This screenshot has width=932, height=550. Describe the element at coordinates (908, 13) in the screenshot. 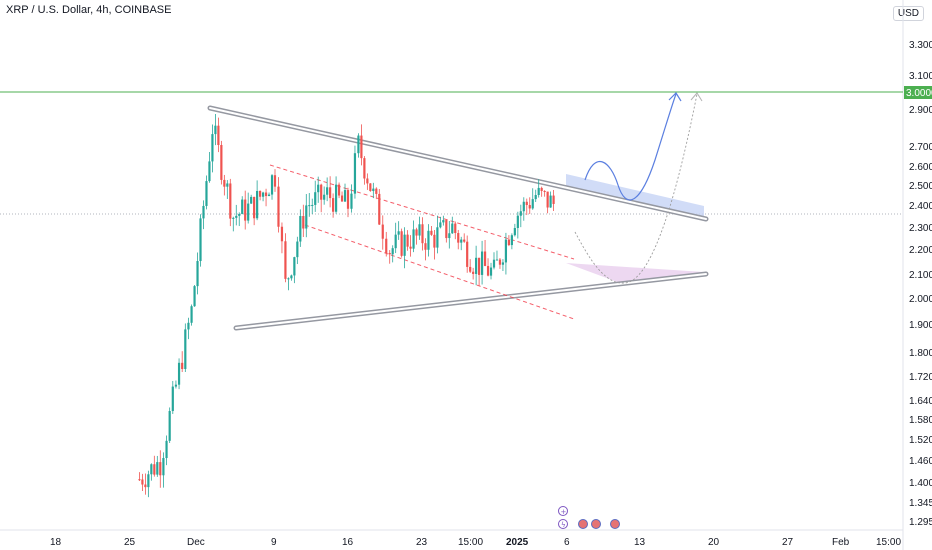

I see `currency-button: USD` at that location.